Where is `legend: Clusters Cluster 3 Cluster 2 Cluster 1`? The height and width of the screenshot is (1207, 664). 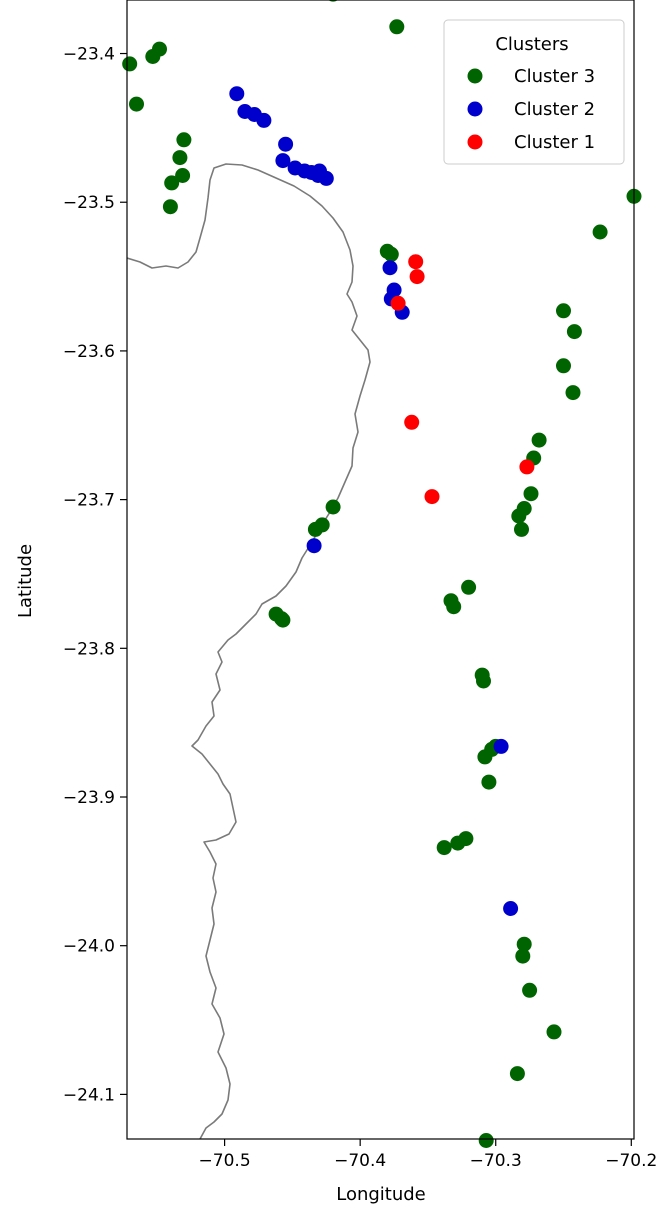 legend: Clusters Cluster 3 Cluster 2 Cluster 1 is located at coordinates (534, 92).